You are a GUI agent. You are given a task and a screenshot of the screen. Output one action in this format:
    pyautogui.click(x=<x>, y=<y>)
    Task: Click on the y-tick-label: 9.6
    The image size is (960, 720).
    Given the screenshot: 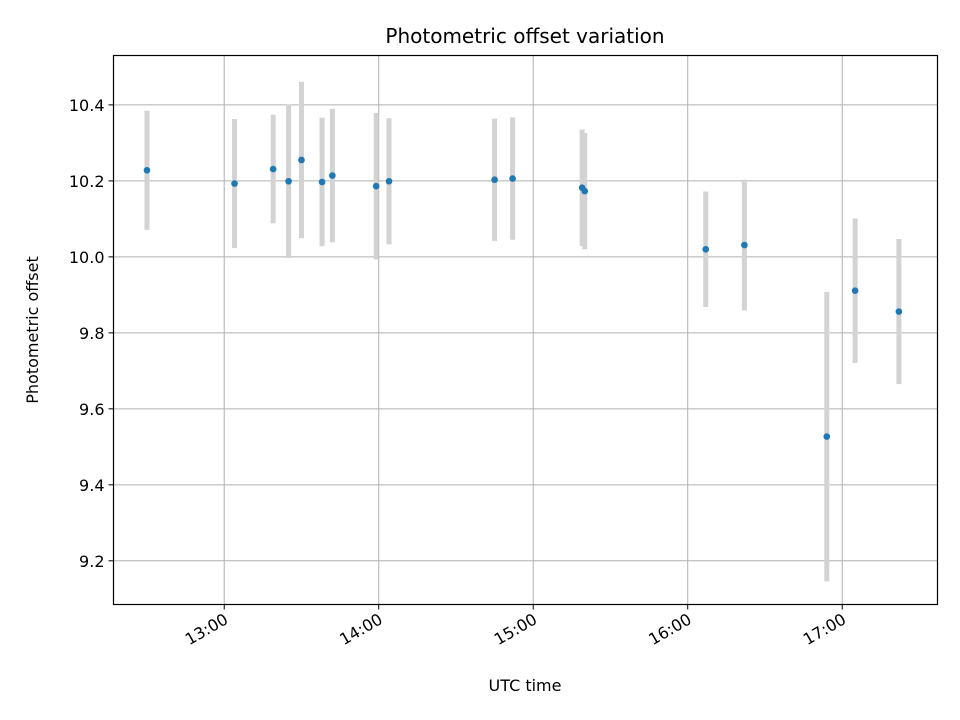 What is the action you would take?
    pyautogui.click(x=91, y=409)
    